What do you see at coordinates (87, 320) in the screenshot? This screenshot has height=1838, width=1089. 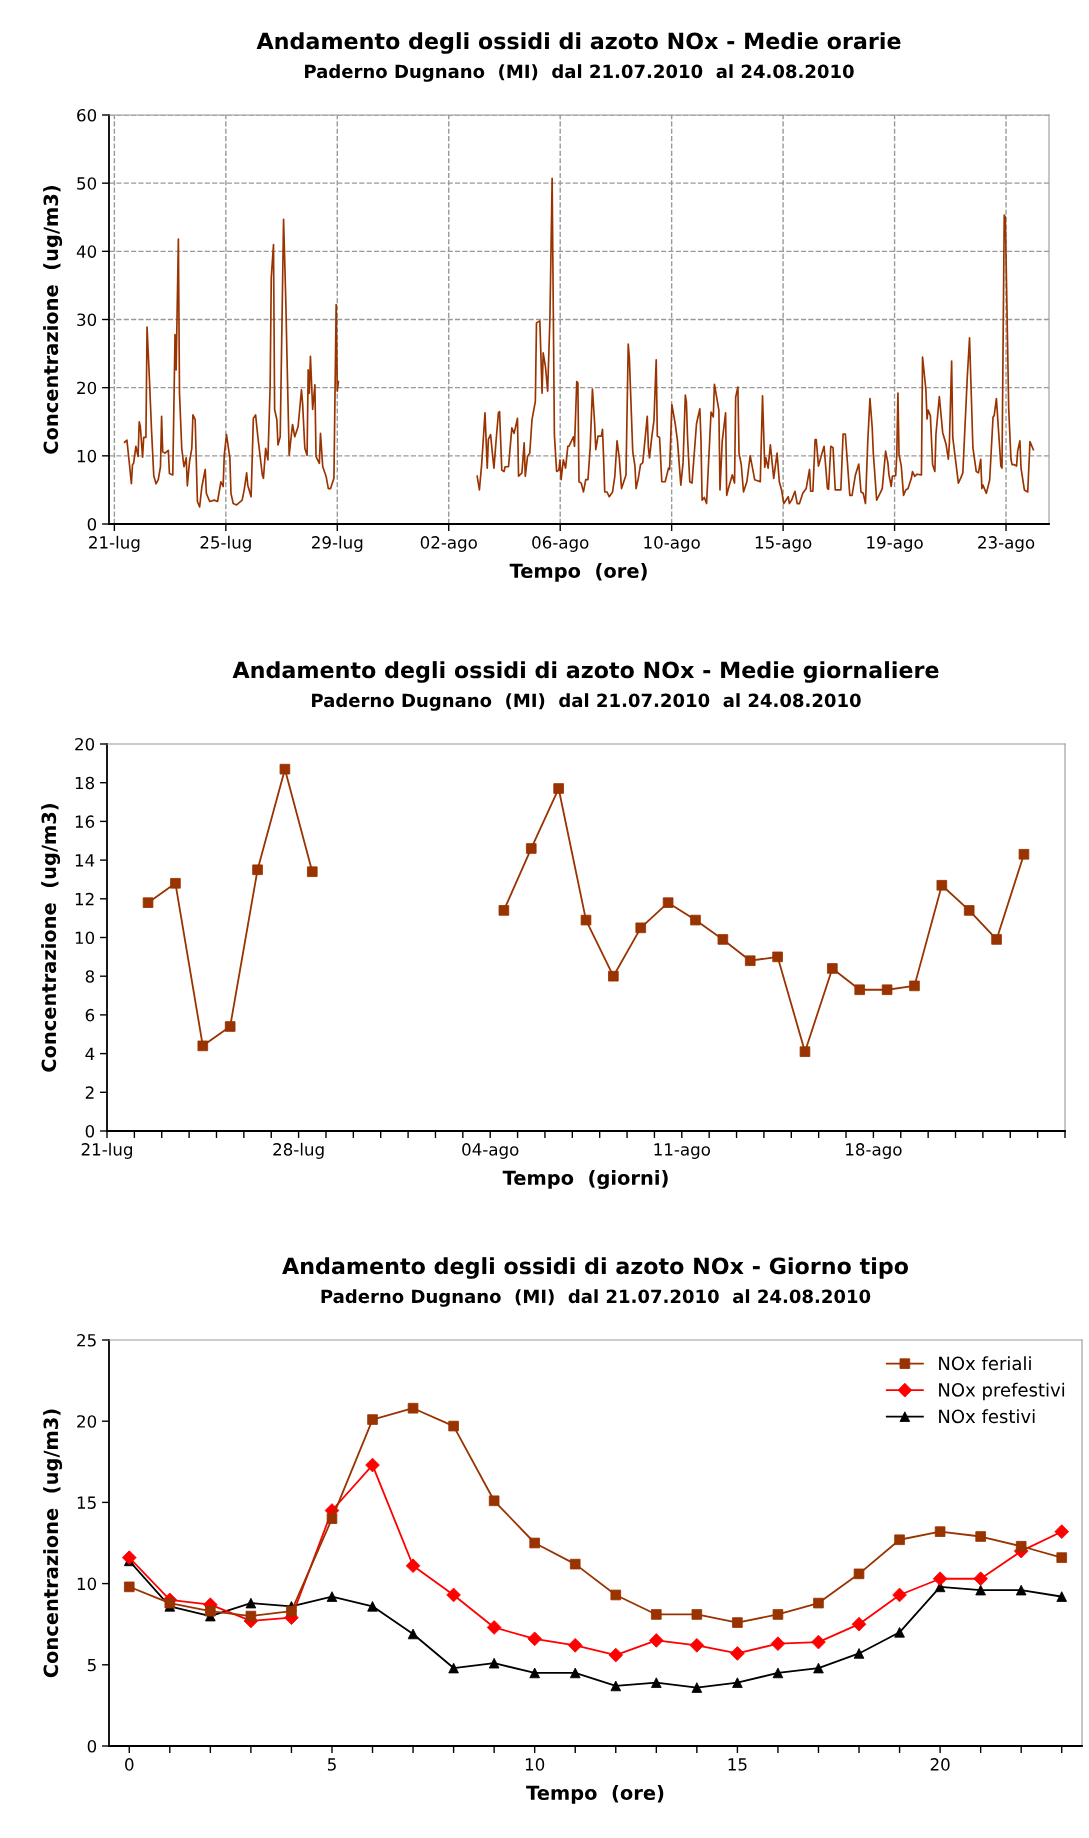 I see `y-tick-label: 30` at bounding box center [87, 320].